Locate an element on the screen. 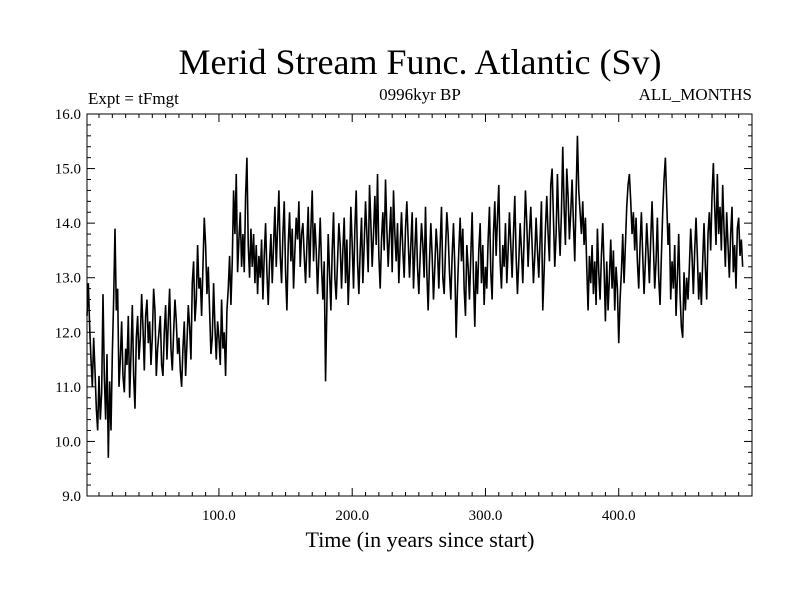 This screenshot has width=800, height=600. y-tick-label: 15.0 is located at coordinates (68, 170).